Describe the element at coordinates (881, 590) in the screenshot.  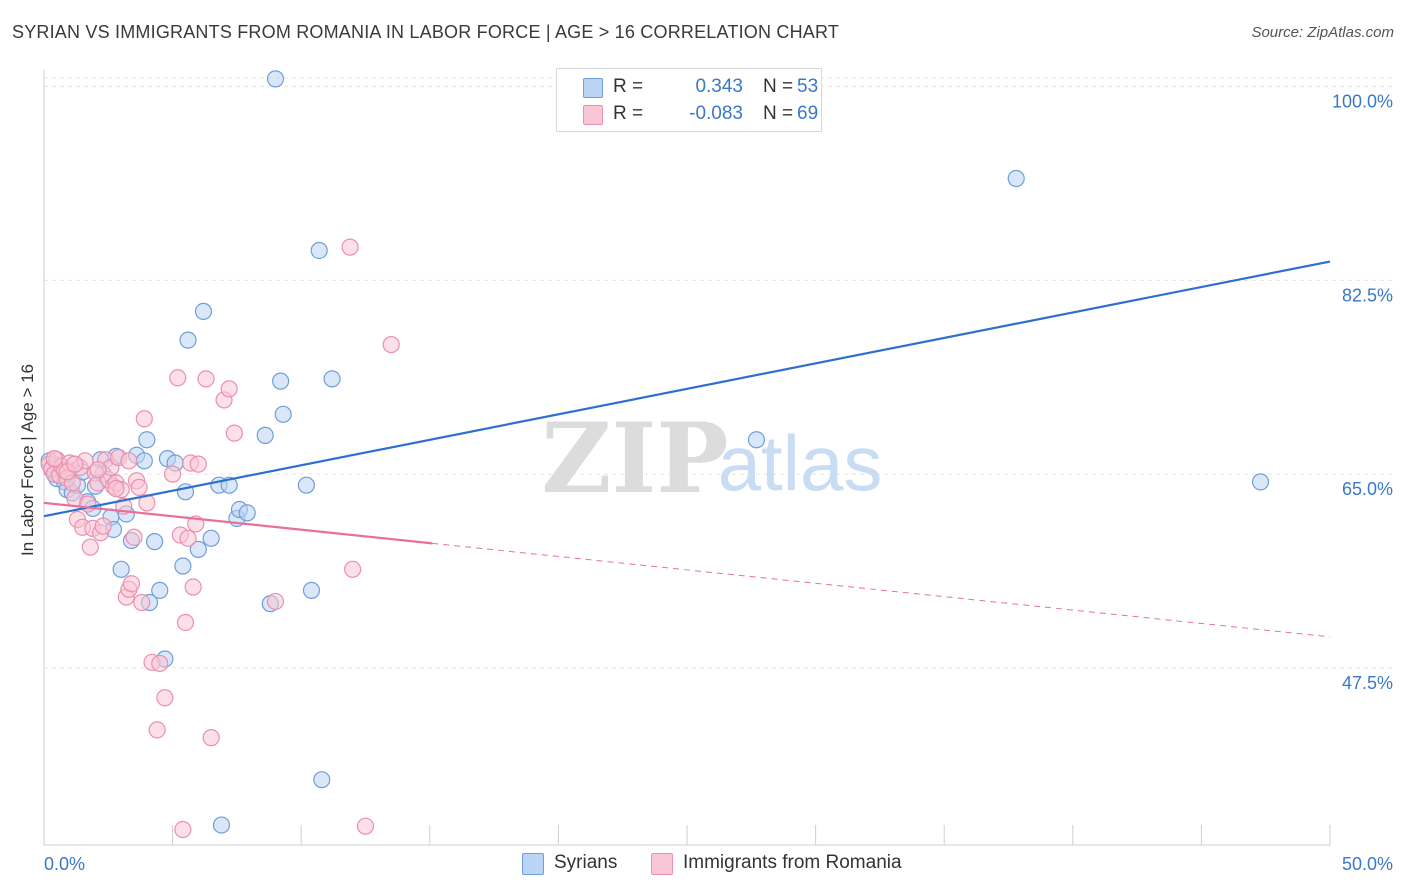
I see `trend-line-dashed` at that location.